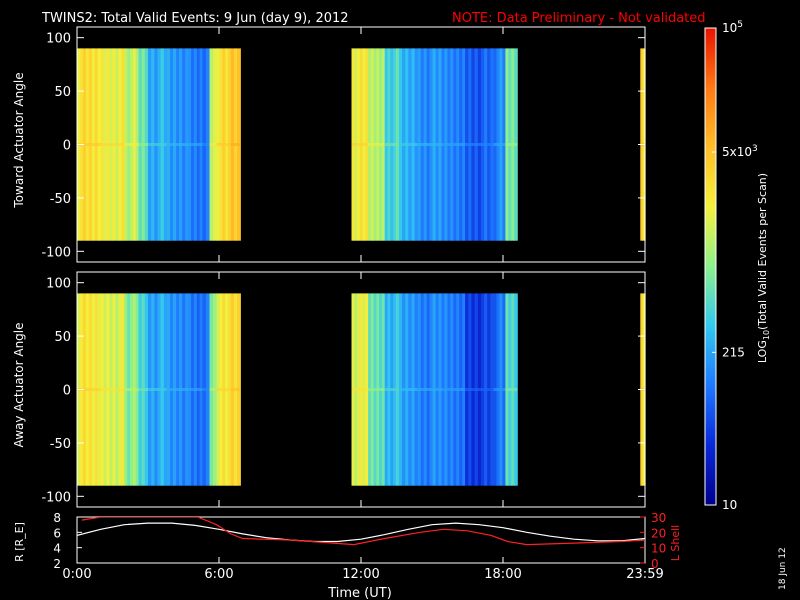  What do you see at coordinates (76, 574) in the screenshot?
I see `time-xtick-label: 0:00` at bounding box center [76, 574].